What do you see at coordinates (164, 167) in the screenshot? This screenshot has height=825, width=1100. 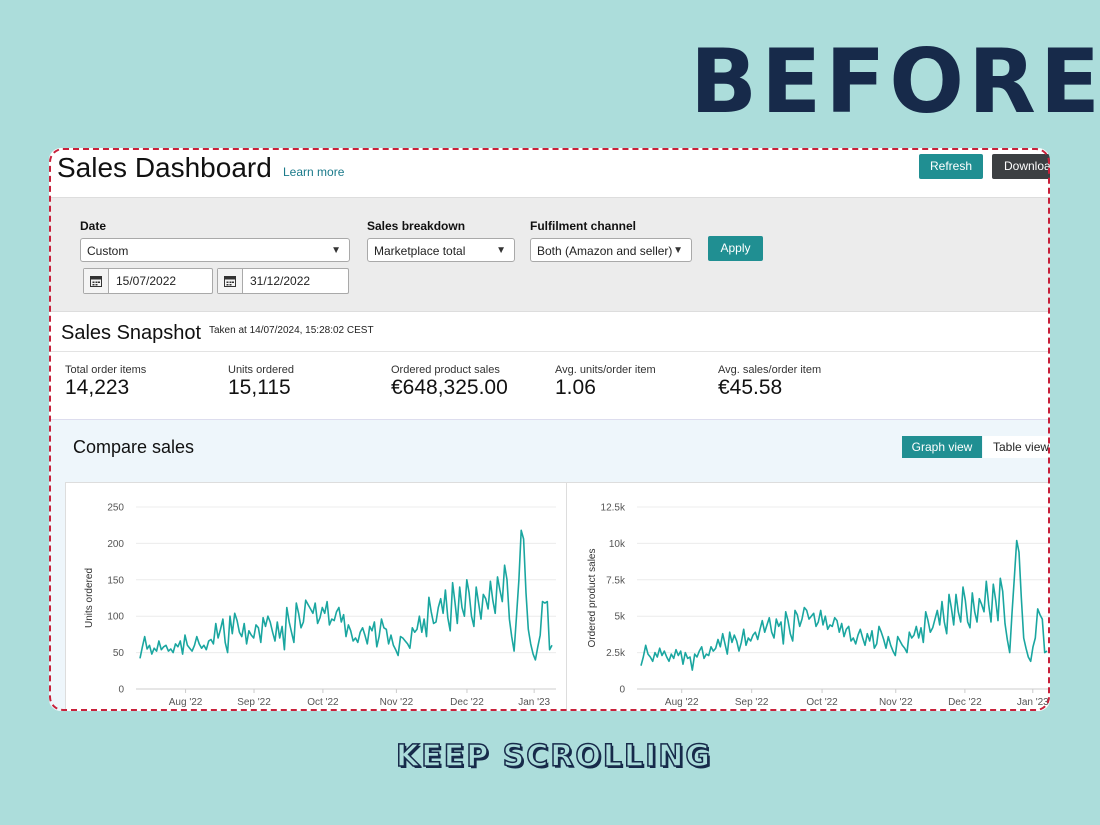 I see `page-title: Sales Dashboard` at bounding box center [164, 167].